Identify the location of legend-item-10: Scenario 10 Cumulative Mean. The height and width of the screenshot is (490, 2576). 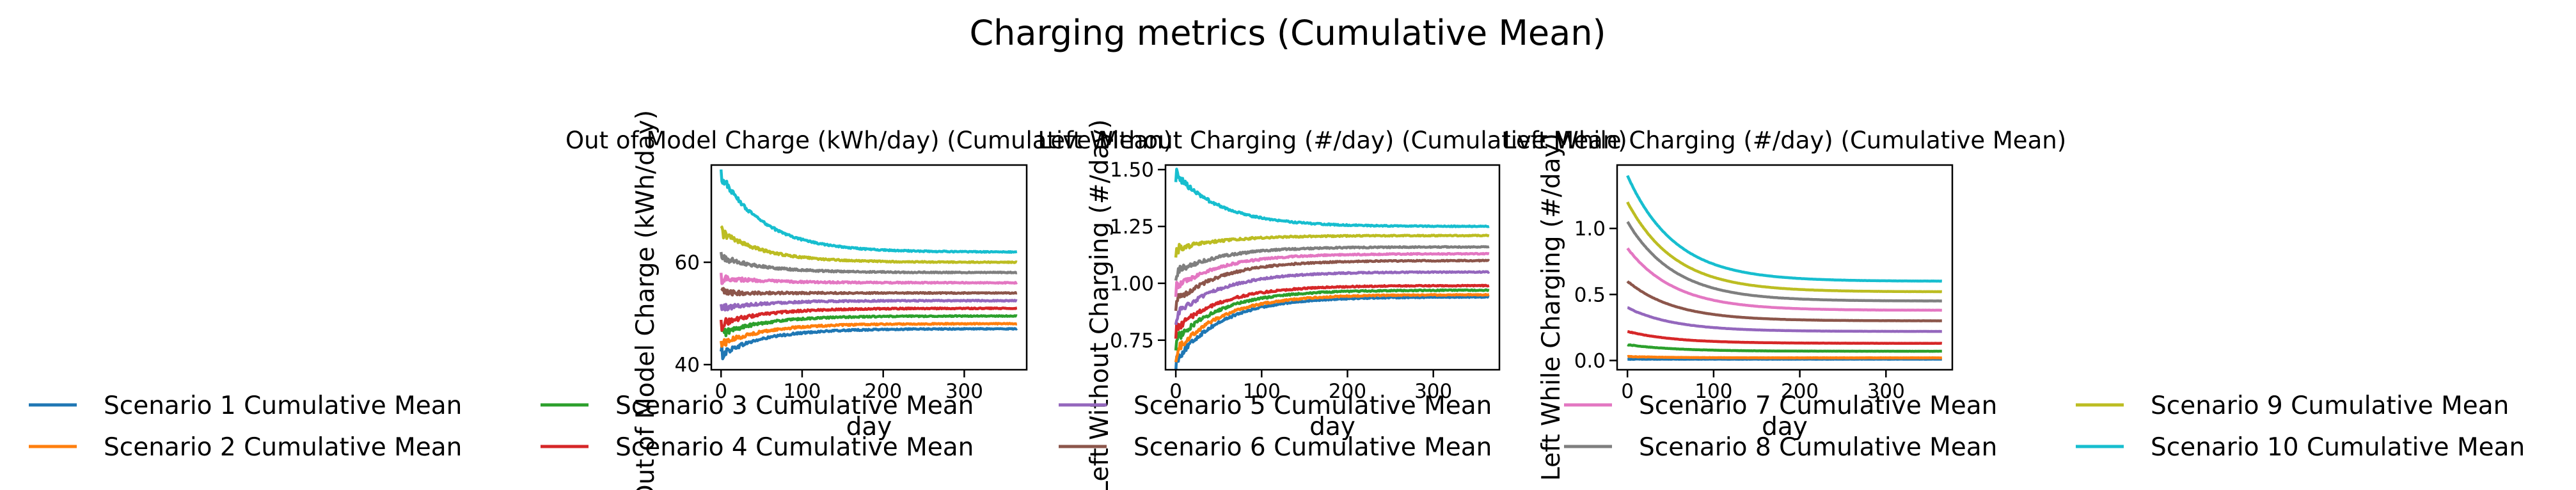
(2300, 447).